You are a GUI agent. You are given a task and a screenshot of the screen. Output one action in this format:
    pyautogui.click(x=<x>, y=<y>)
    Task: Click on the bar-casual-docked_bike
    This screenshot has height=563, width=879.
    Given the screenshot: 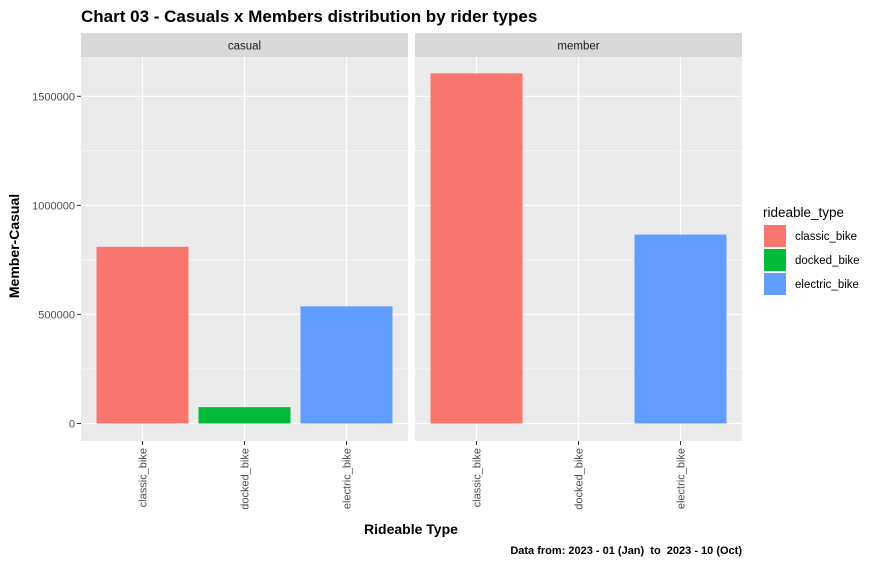 What is the action you would take?
    pyautogui.click(x=244, y=415)
    